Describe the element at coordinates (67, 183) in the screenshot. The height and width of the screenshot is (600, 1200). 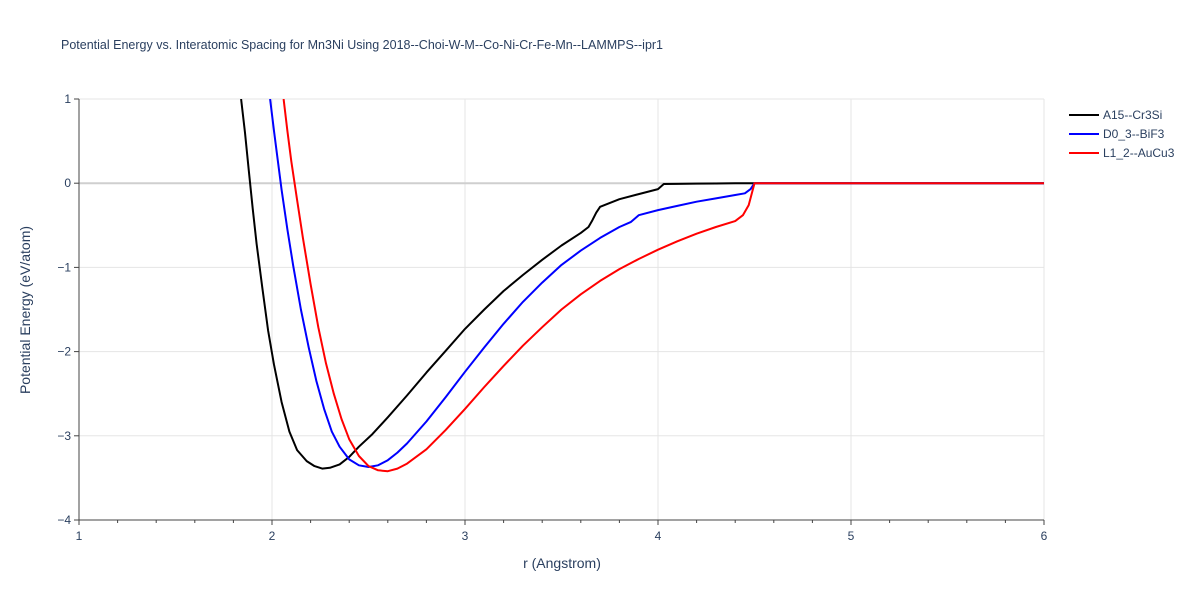
I see `y-tick-label: 0` at that location.